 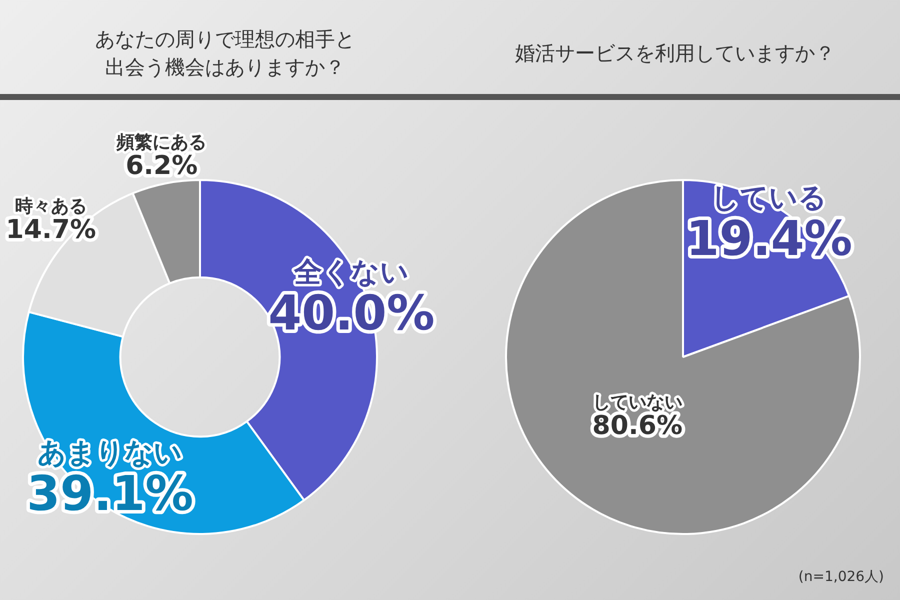 I want to click on slice-label: 全くない, so click(x=351, y=271).